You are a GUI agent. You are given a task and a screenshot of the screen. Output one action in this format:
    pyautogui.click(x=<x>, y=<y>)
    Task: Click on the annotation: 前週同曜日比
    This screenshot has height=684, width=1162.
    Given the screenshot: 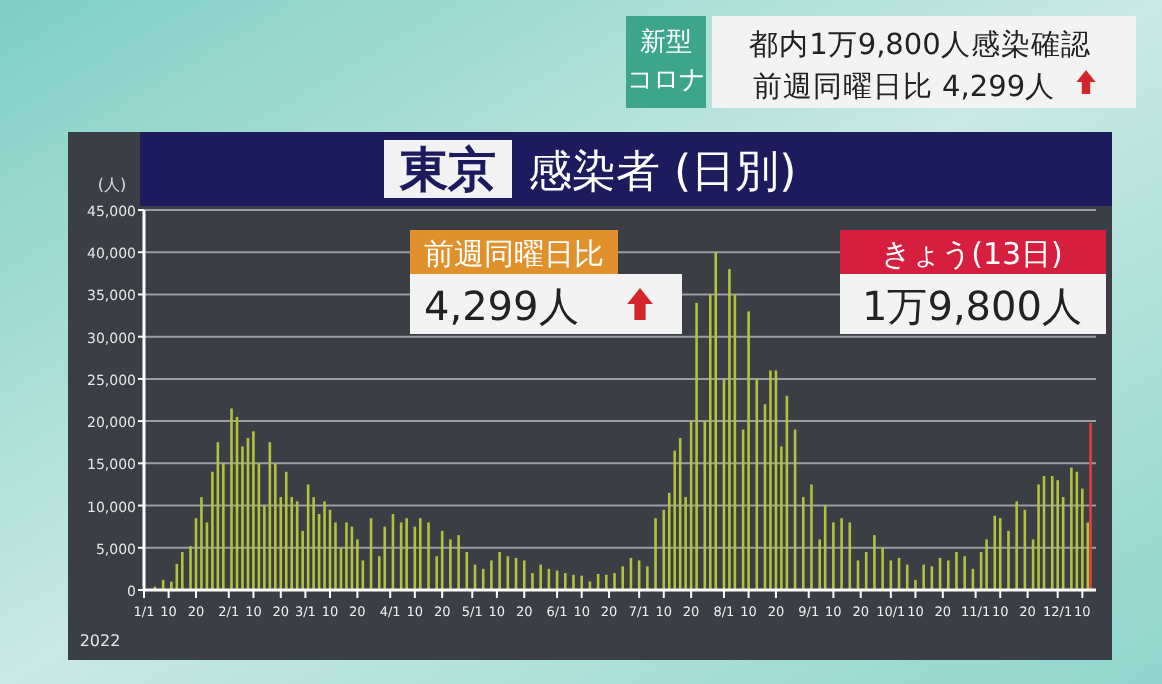 What is the action you would take?
    pyautogui.click(x=514, y=254)
    